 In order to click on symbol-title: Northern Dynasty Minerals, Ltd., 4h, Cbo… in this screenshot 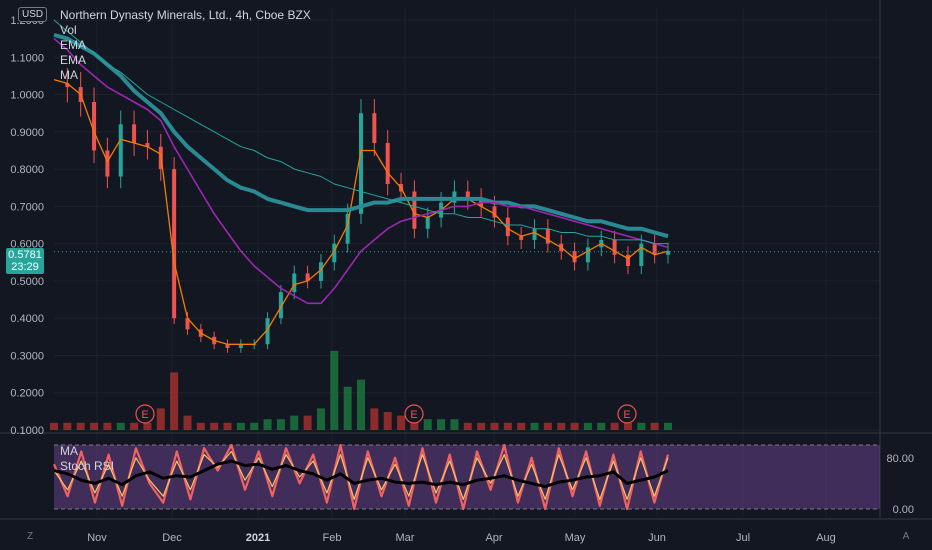, I will do `click(185, 15)`.